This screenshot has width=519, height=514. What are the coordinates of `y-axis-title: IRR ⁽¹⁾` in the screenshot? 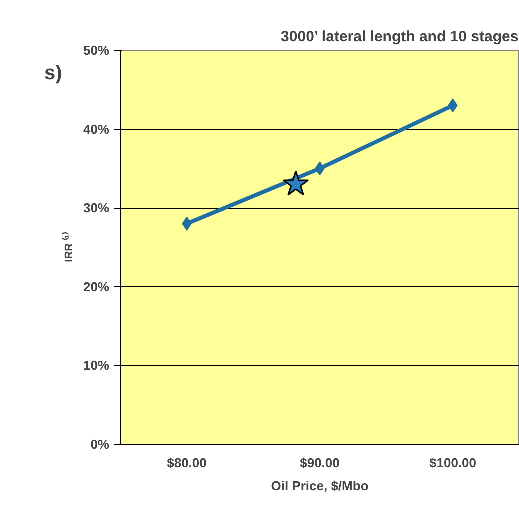 It's located at (68, 247).